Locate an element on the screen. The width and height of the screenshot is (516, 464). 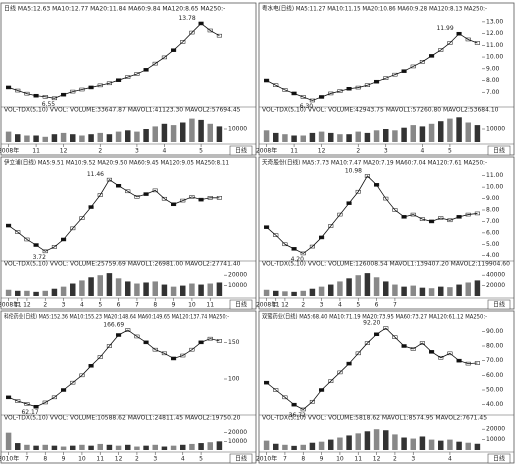
y-tick-label: 9.00 is located at coordinates (493, 198).